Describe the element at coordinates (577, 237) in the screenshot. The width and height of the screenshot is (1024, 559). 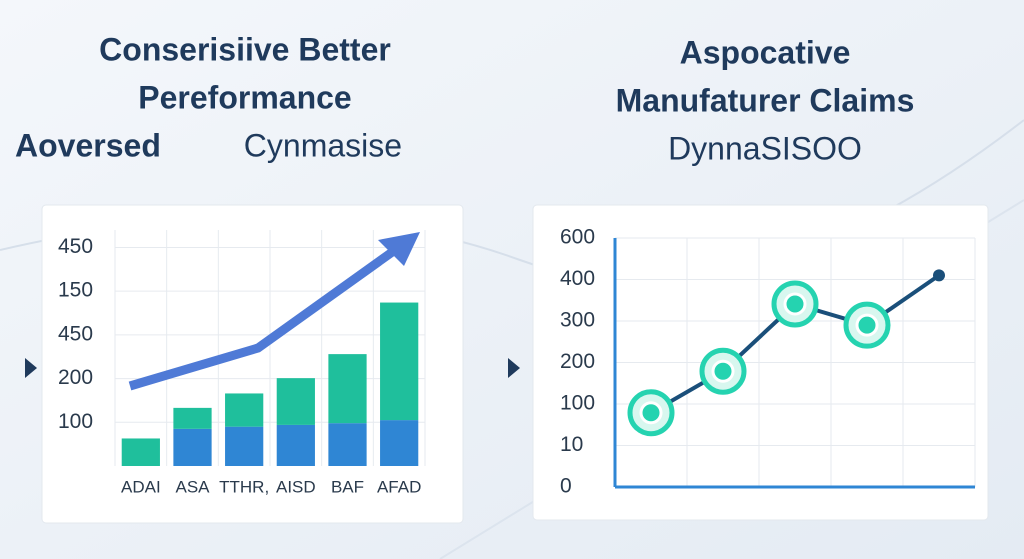
I see `y-tick-label: 600` at that location.